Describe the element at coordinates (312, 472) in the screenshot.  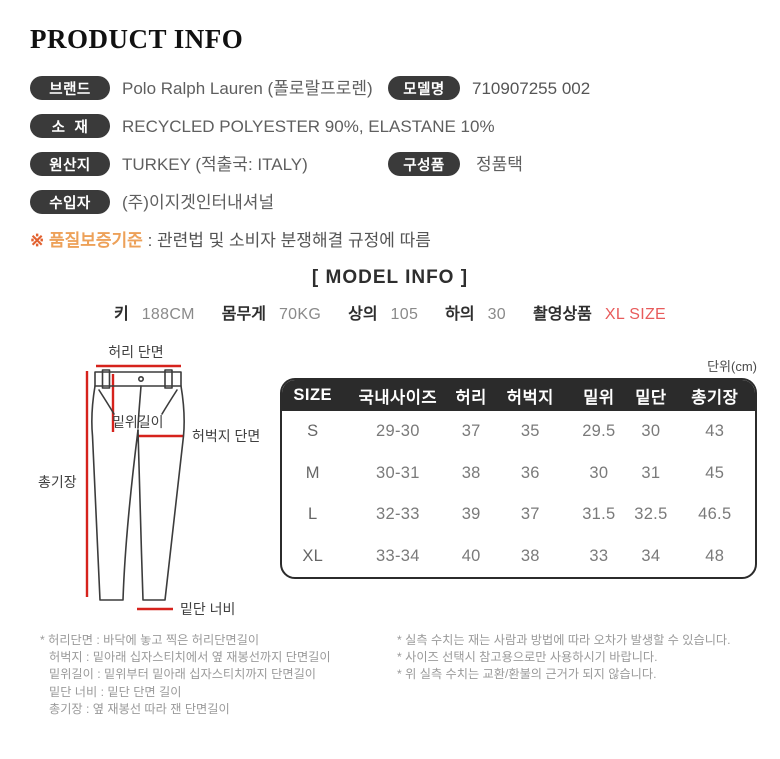
I see `cell: M` at that location.